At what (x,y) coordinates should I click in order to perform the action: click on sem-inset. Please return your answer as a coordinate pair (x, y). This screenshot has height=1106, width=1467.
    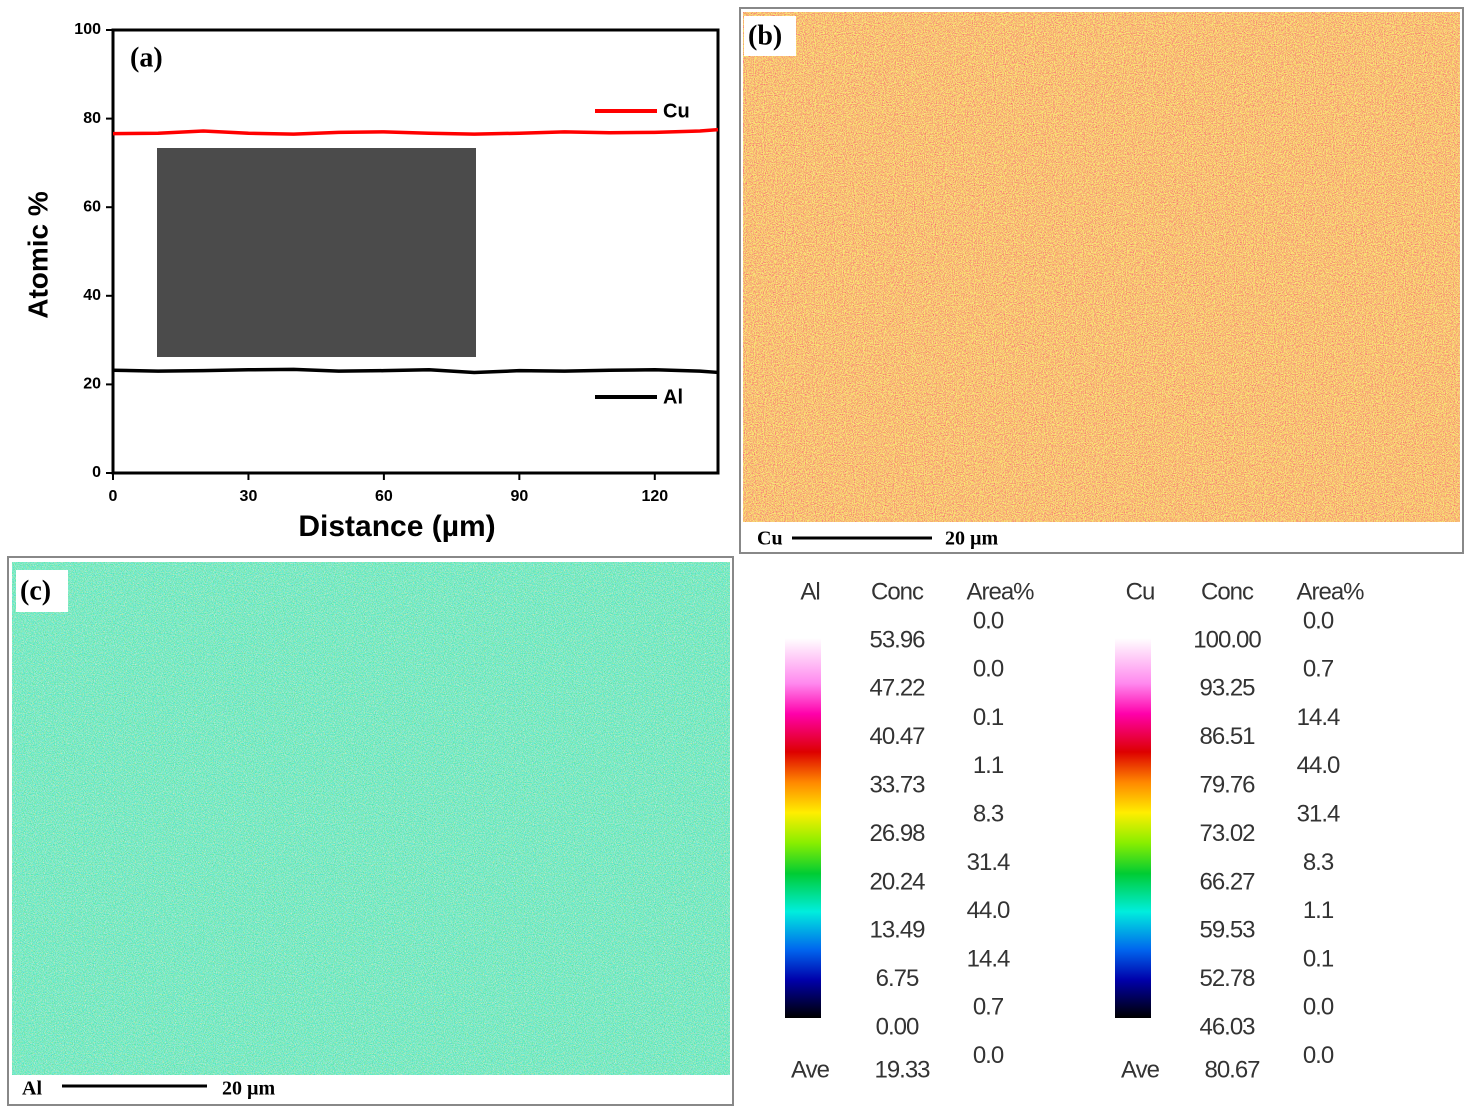
    Looking at the image, I should click on (316, 252).